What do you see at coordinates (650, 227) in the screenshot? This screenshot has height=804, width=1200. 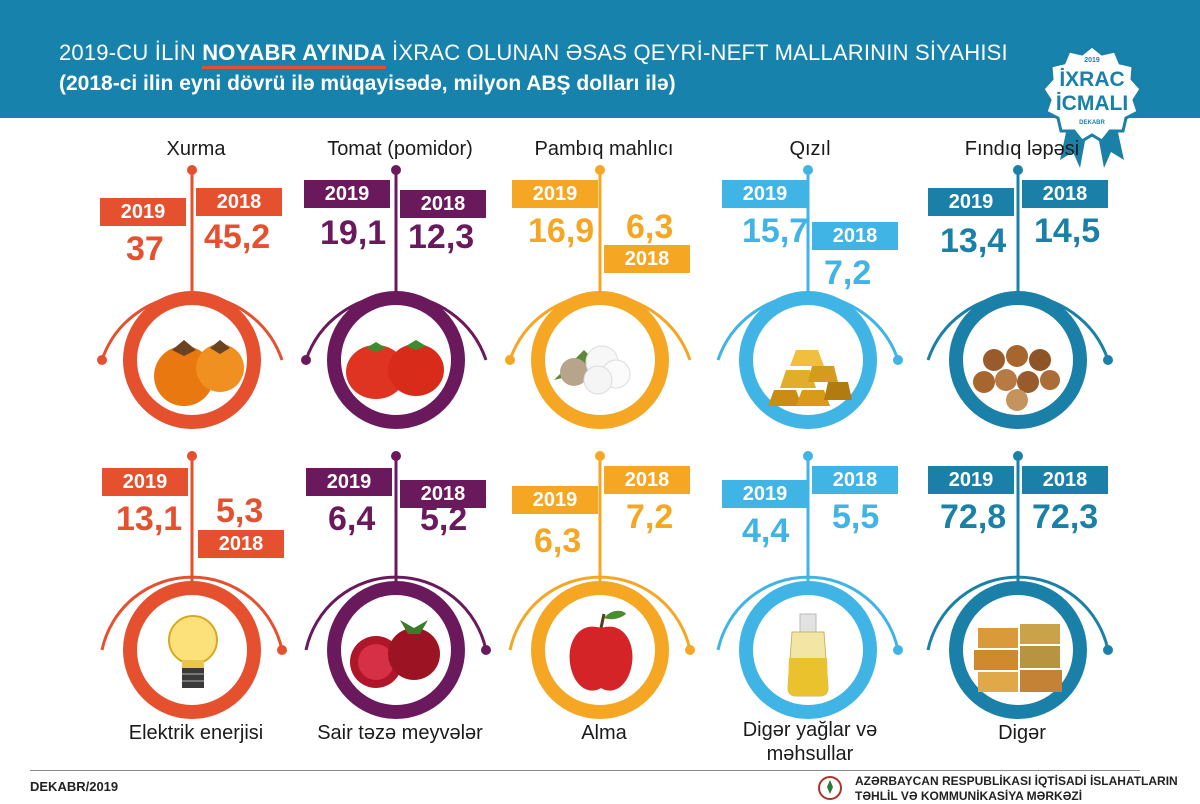 I see `value-2018: 6,3` at bounding box center [650, 227].